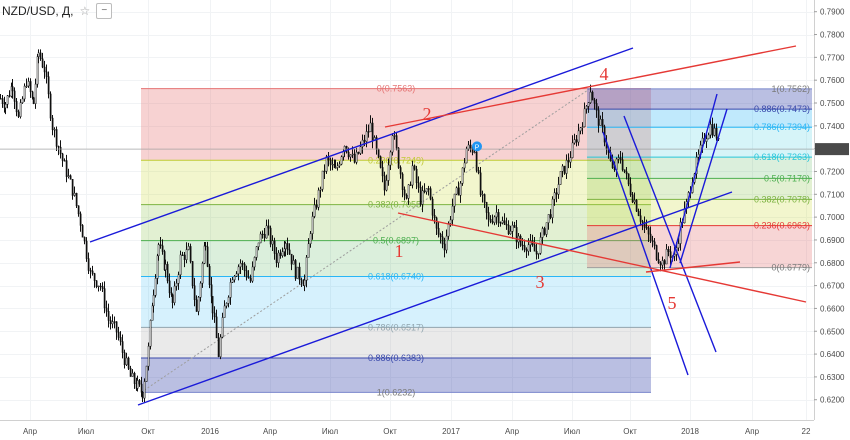 Image resolution: width=850 pixels, height=440 pixels. Describe the element at coordinates (270, 431) in the screenshot. I see `time-tick-label: Апр` at that location.